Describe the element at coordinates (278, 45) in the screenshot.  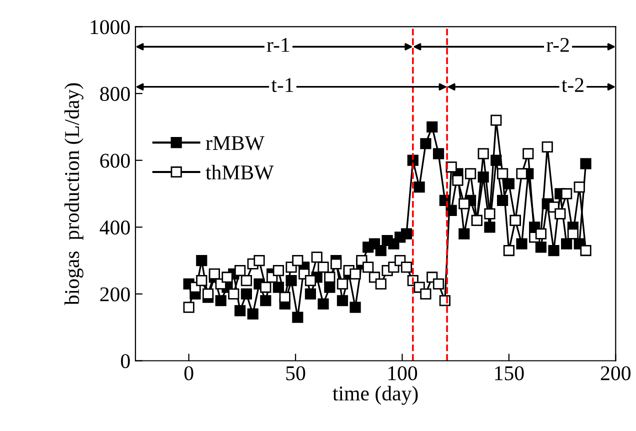
I see `annotation: r-1` at that location.